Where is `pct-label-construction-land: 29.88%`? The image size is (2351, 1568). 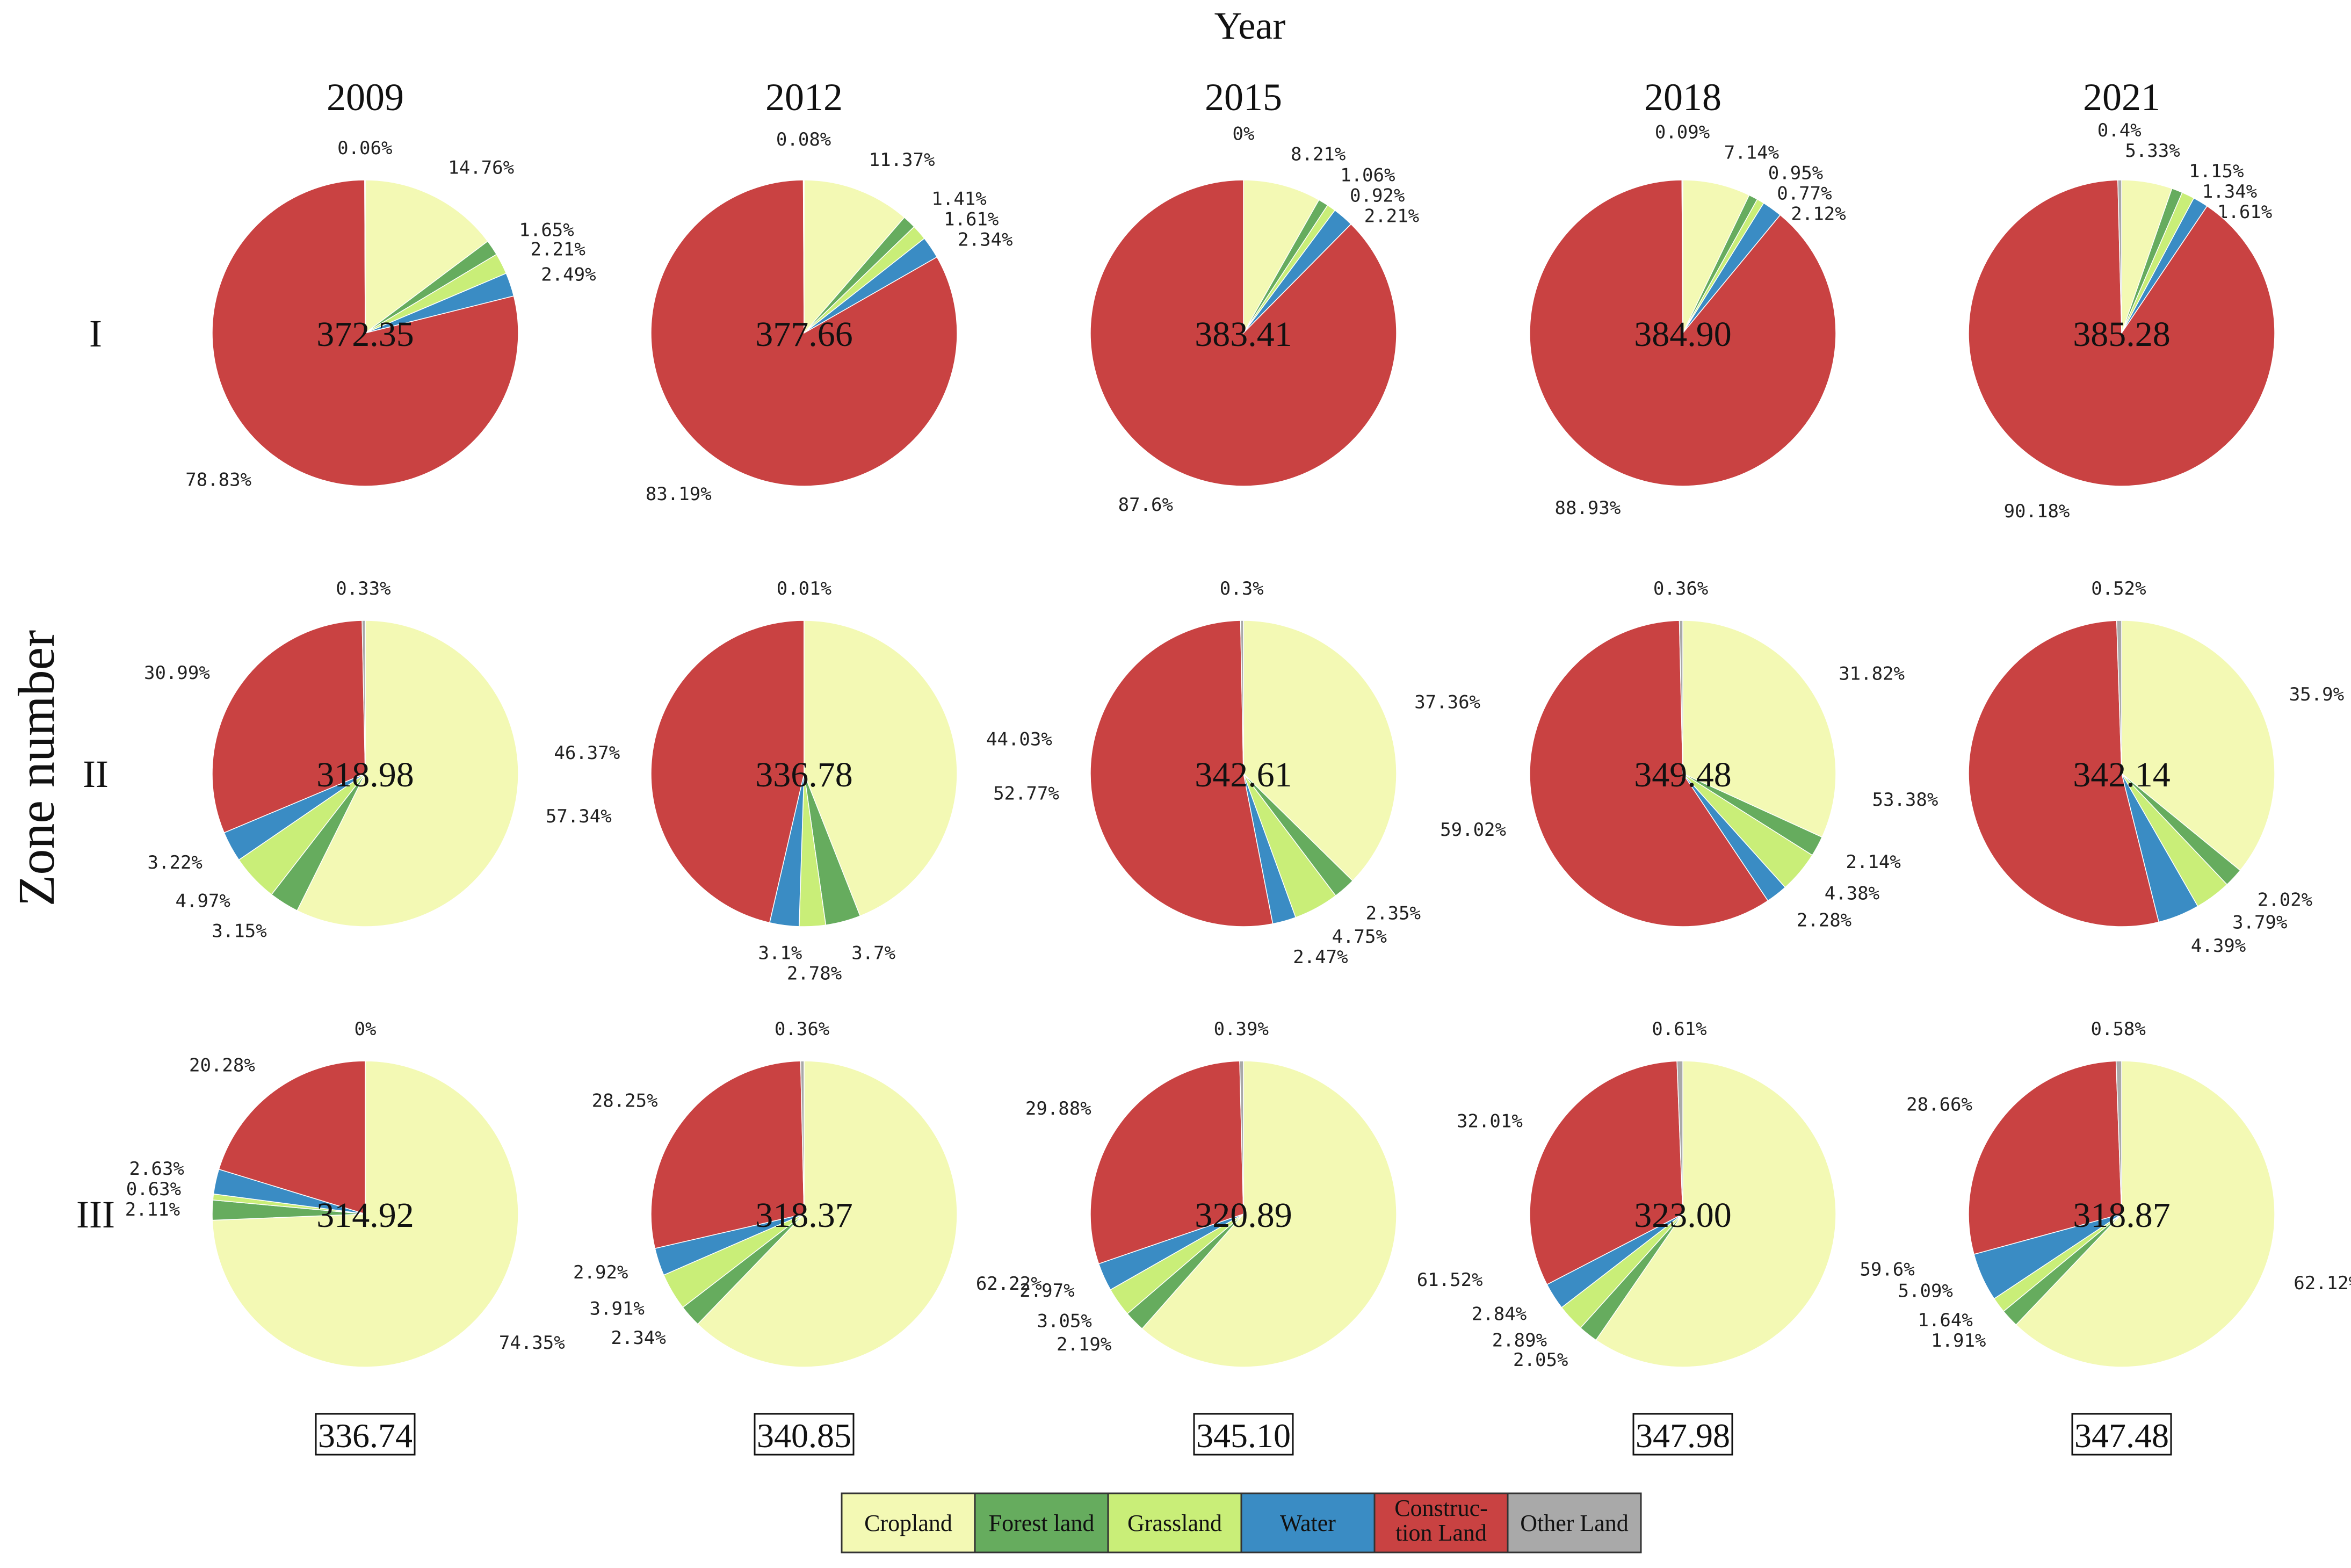
pct-label-construction-land: 29.88% is located at coordinates (1058, 1108).